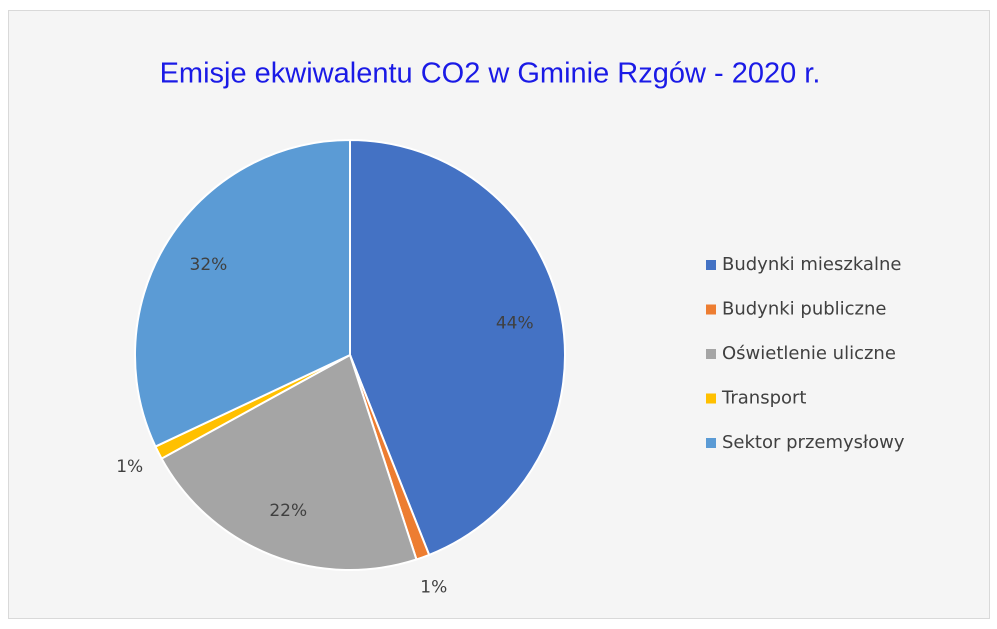  Describe the element at coordinates (515, 324) in the screenshot. I see `data-label: 44%` at that location.